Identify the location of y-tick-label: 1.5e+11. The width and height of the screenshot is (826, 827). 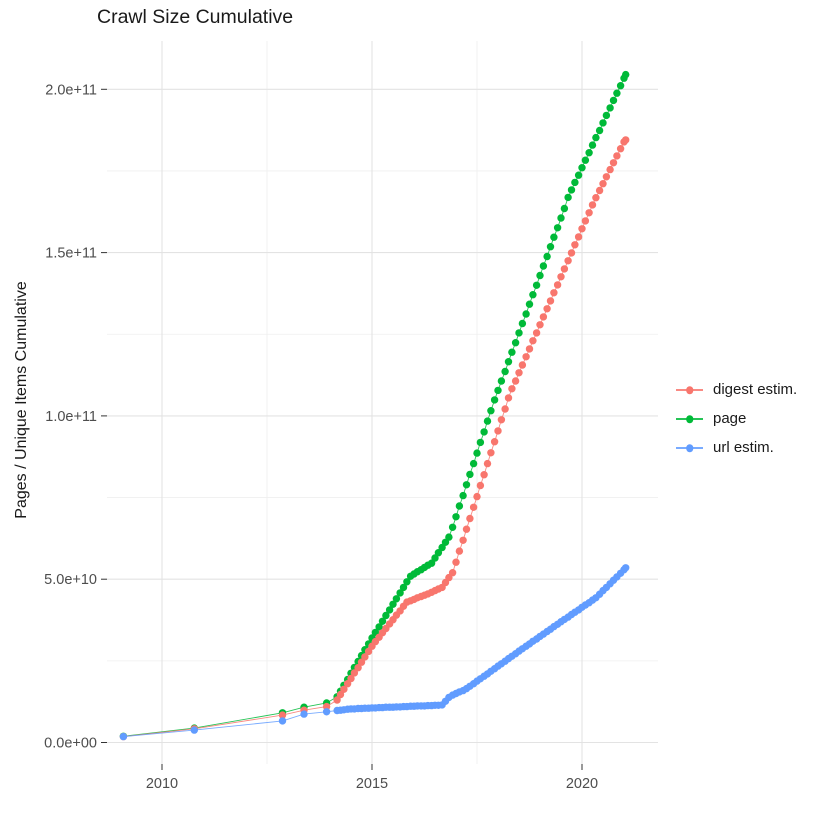
(71, 254).